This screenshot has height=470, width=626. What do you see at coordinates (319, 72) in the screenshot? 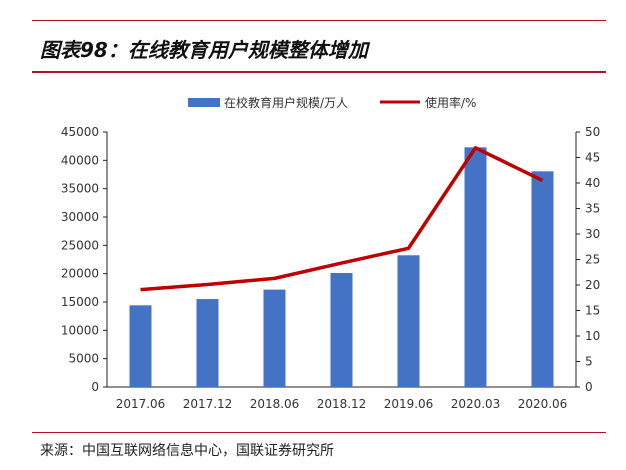
I see `title-bottom-rule` at bounding box center [319, 72].